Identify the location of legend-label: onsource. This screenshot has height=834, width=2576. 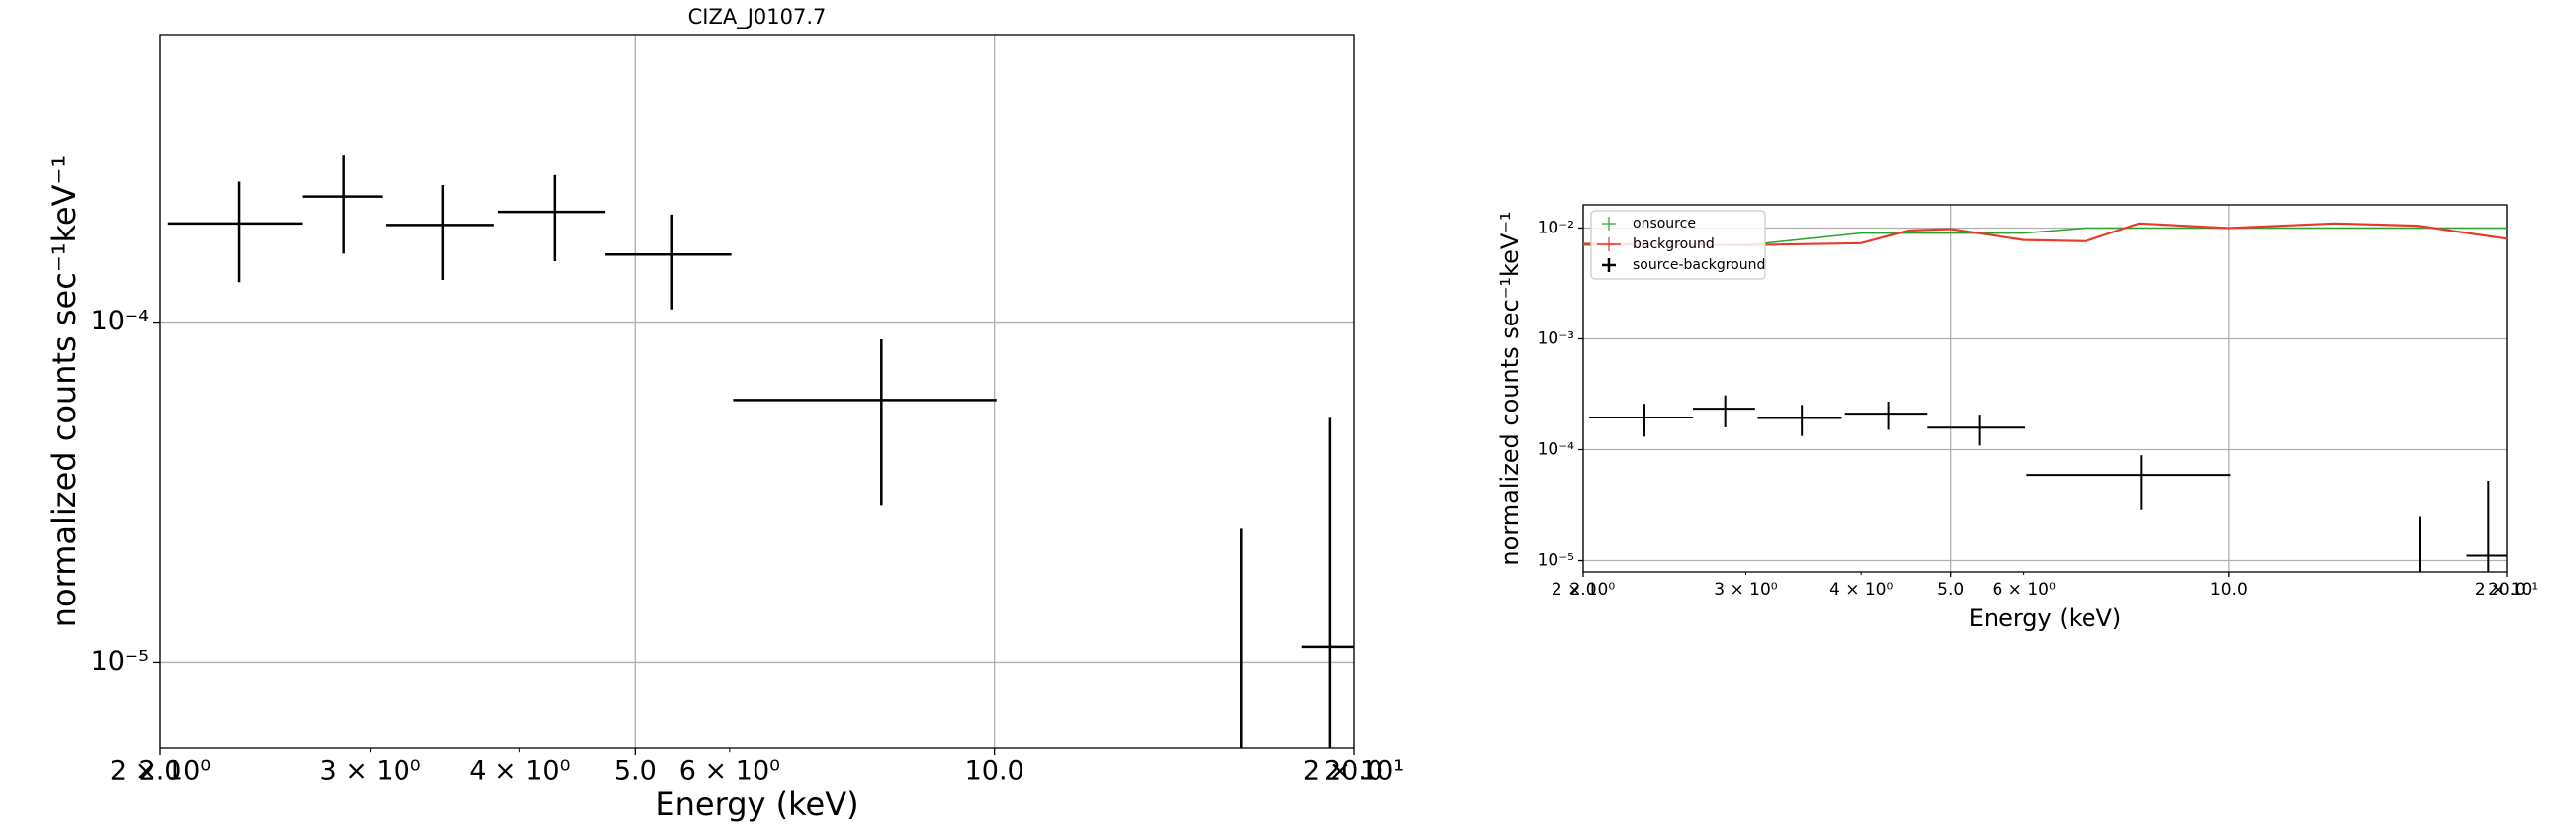
(1664, 224).